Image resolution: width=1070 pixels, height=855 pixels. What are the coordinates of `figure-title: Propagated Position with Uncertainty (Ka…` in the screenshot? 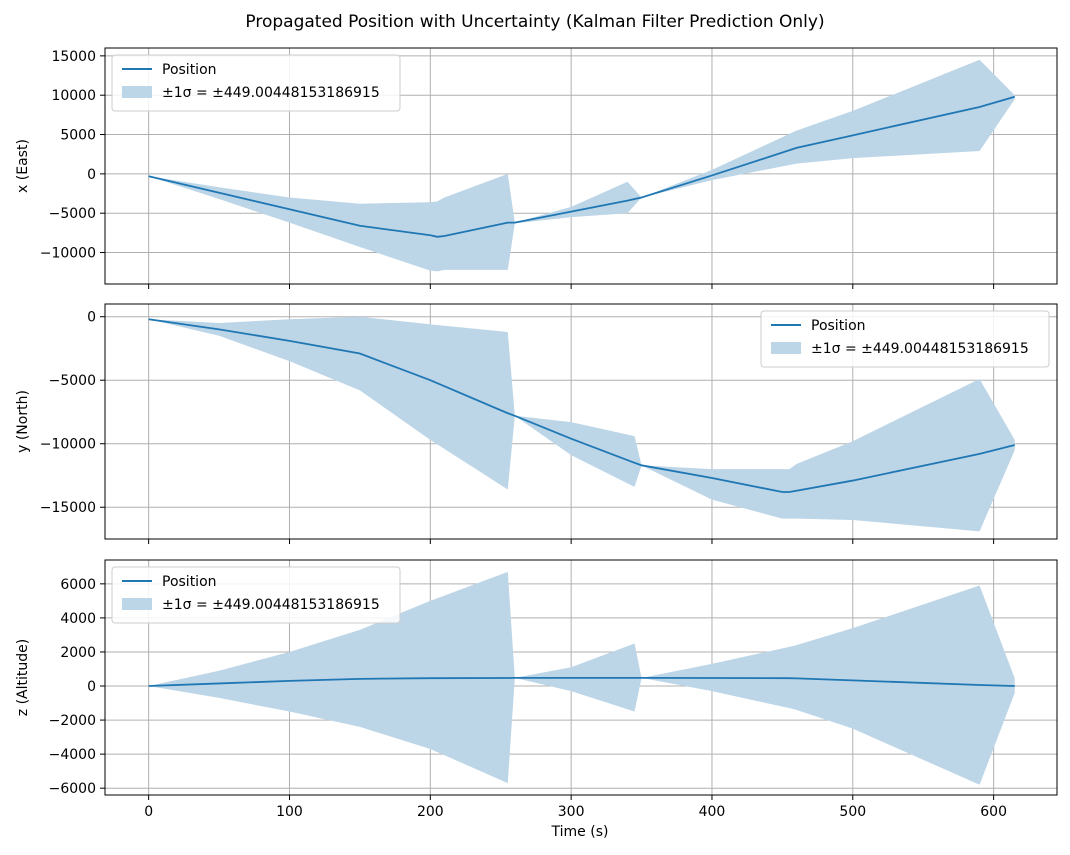 It's located at (534, 22).